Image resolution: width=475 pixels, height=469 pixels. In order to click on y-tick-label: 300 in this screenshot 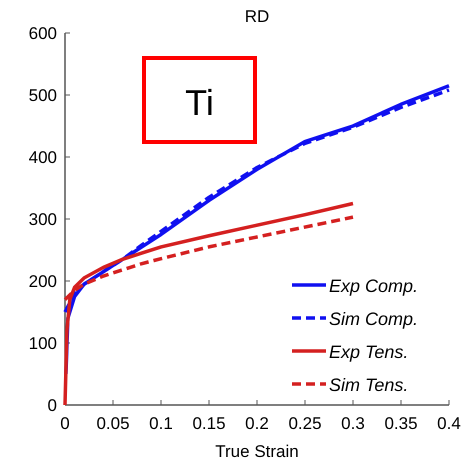, I will do `click(42, 219)`.